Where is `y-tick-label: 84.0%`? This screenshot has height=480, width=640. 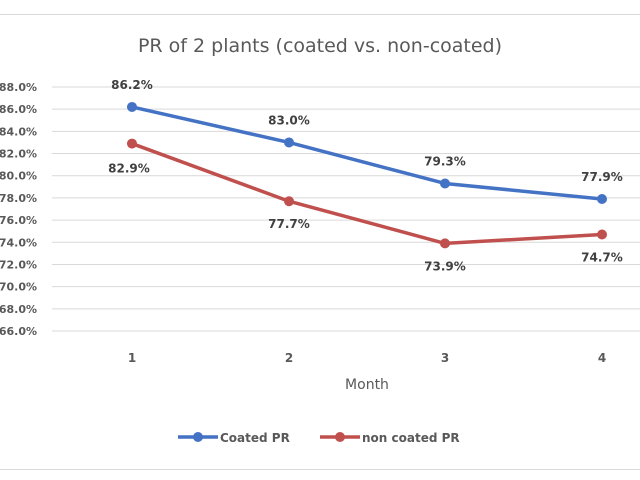 y-tick-label: 84.0% is located at coordinates (18, 131).